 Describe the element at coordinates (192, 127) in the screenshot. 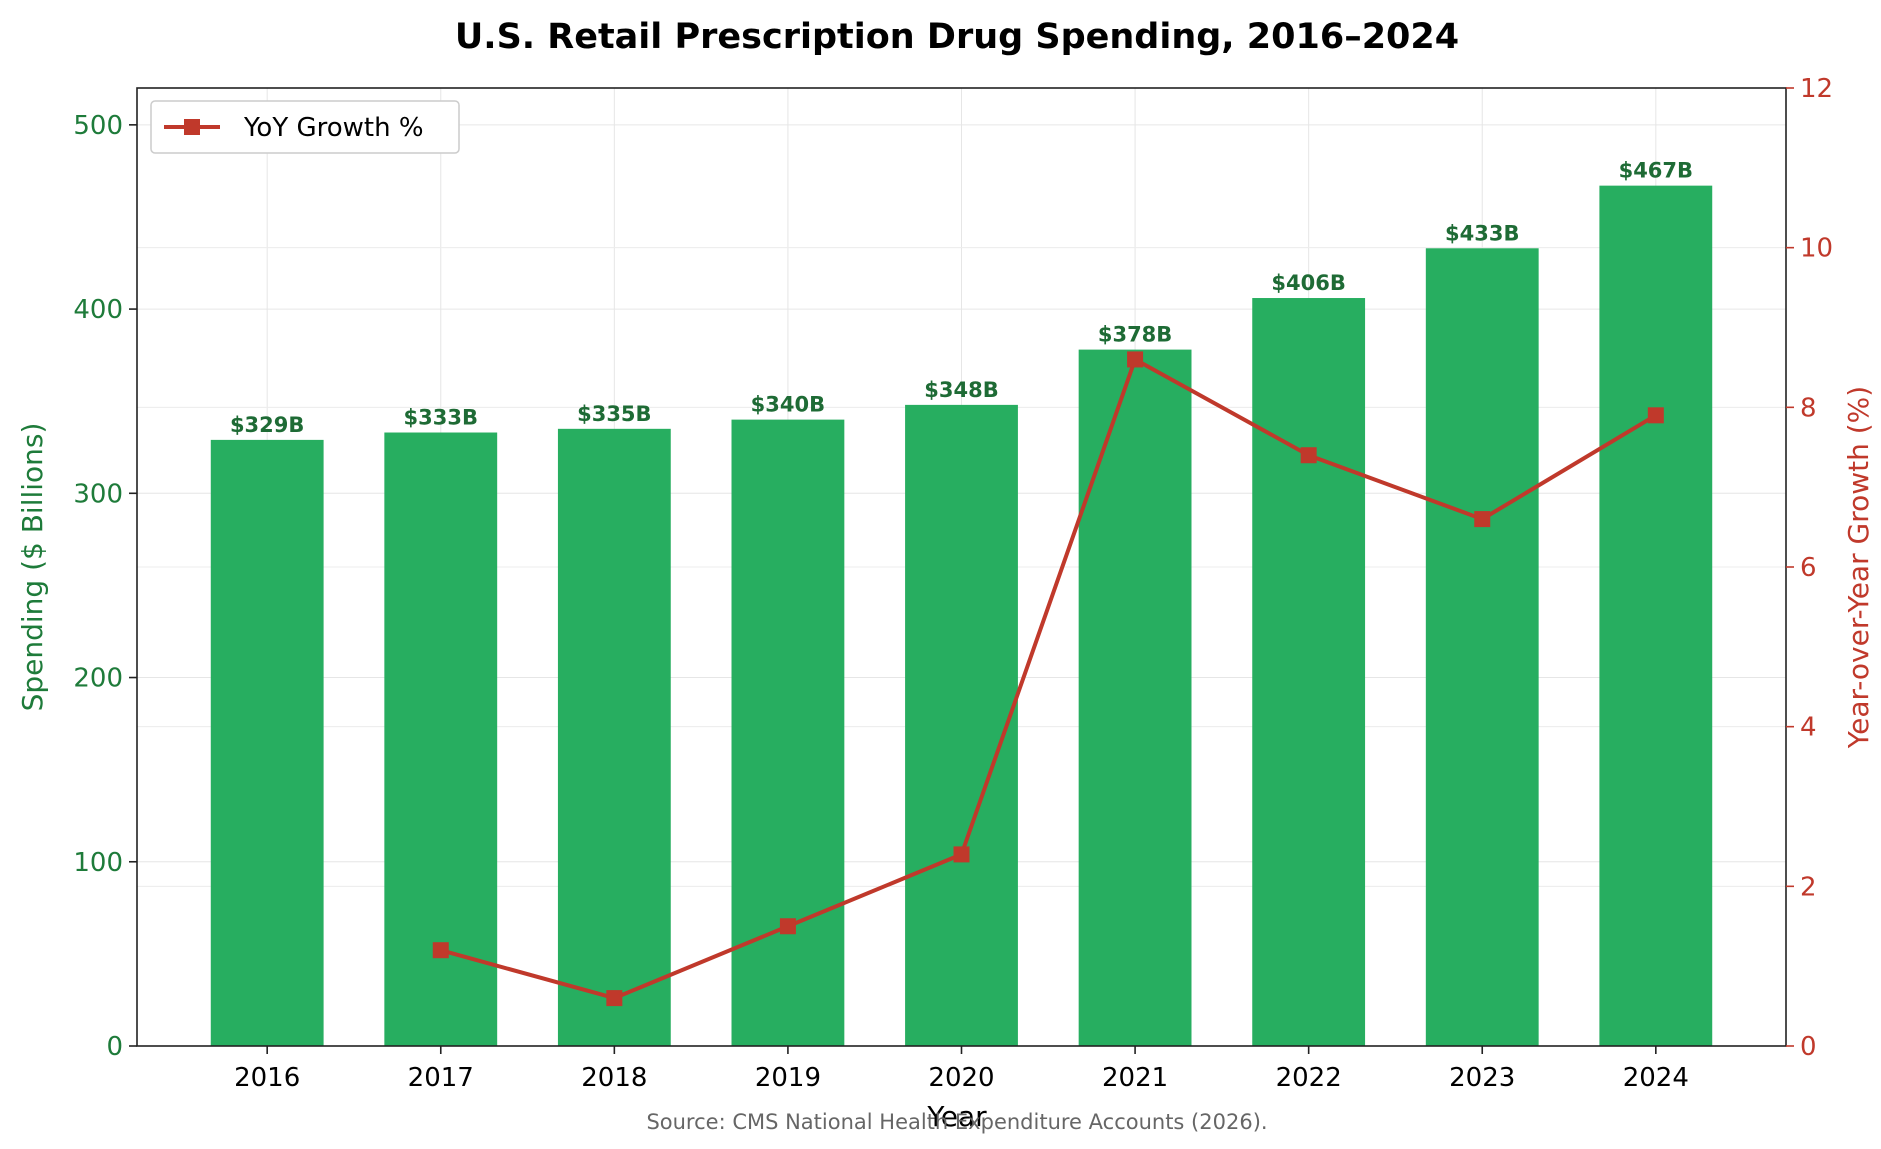

I see `legend-marker-swatch` at that location.